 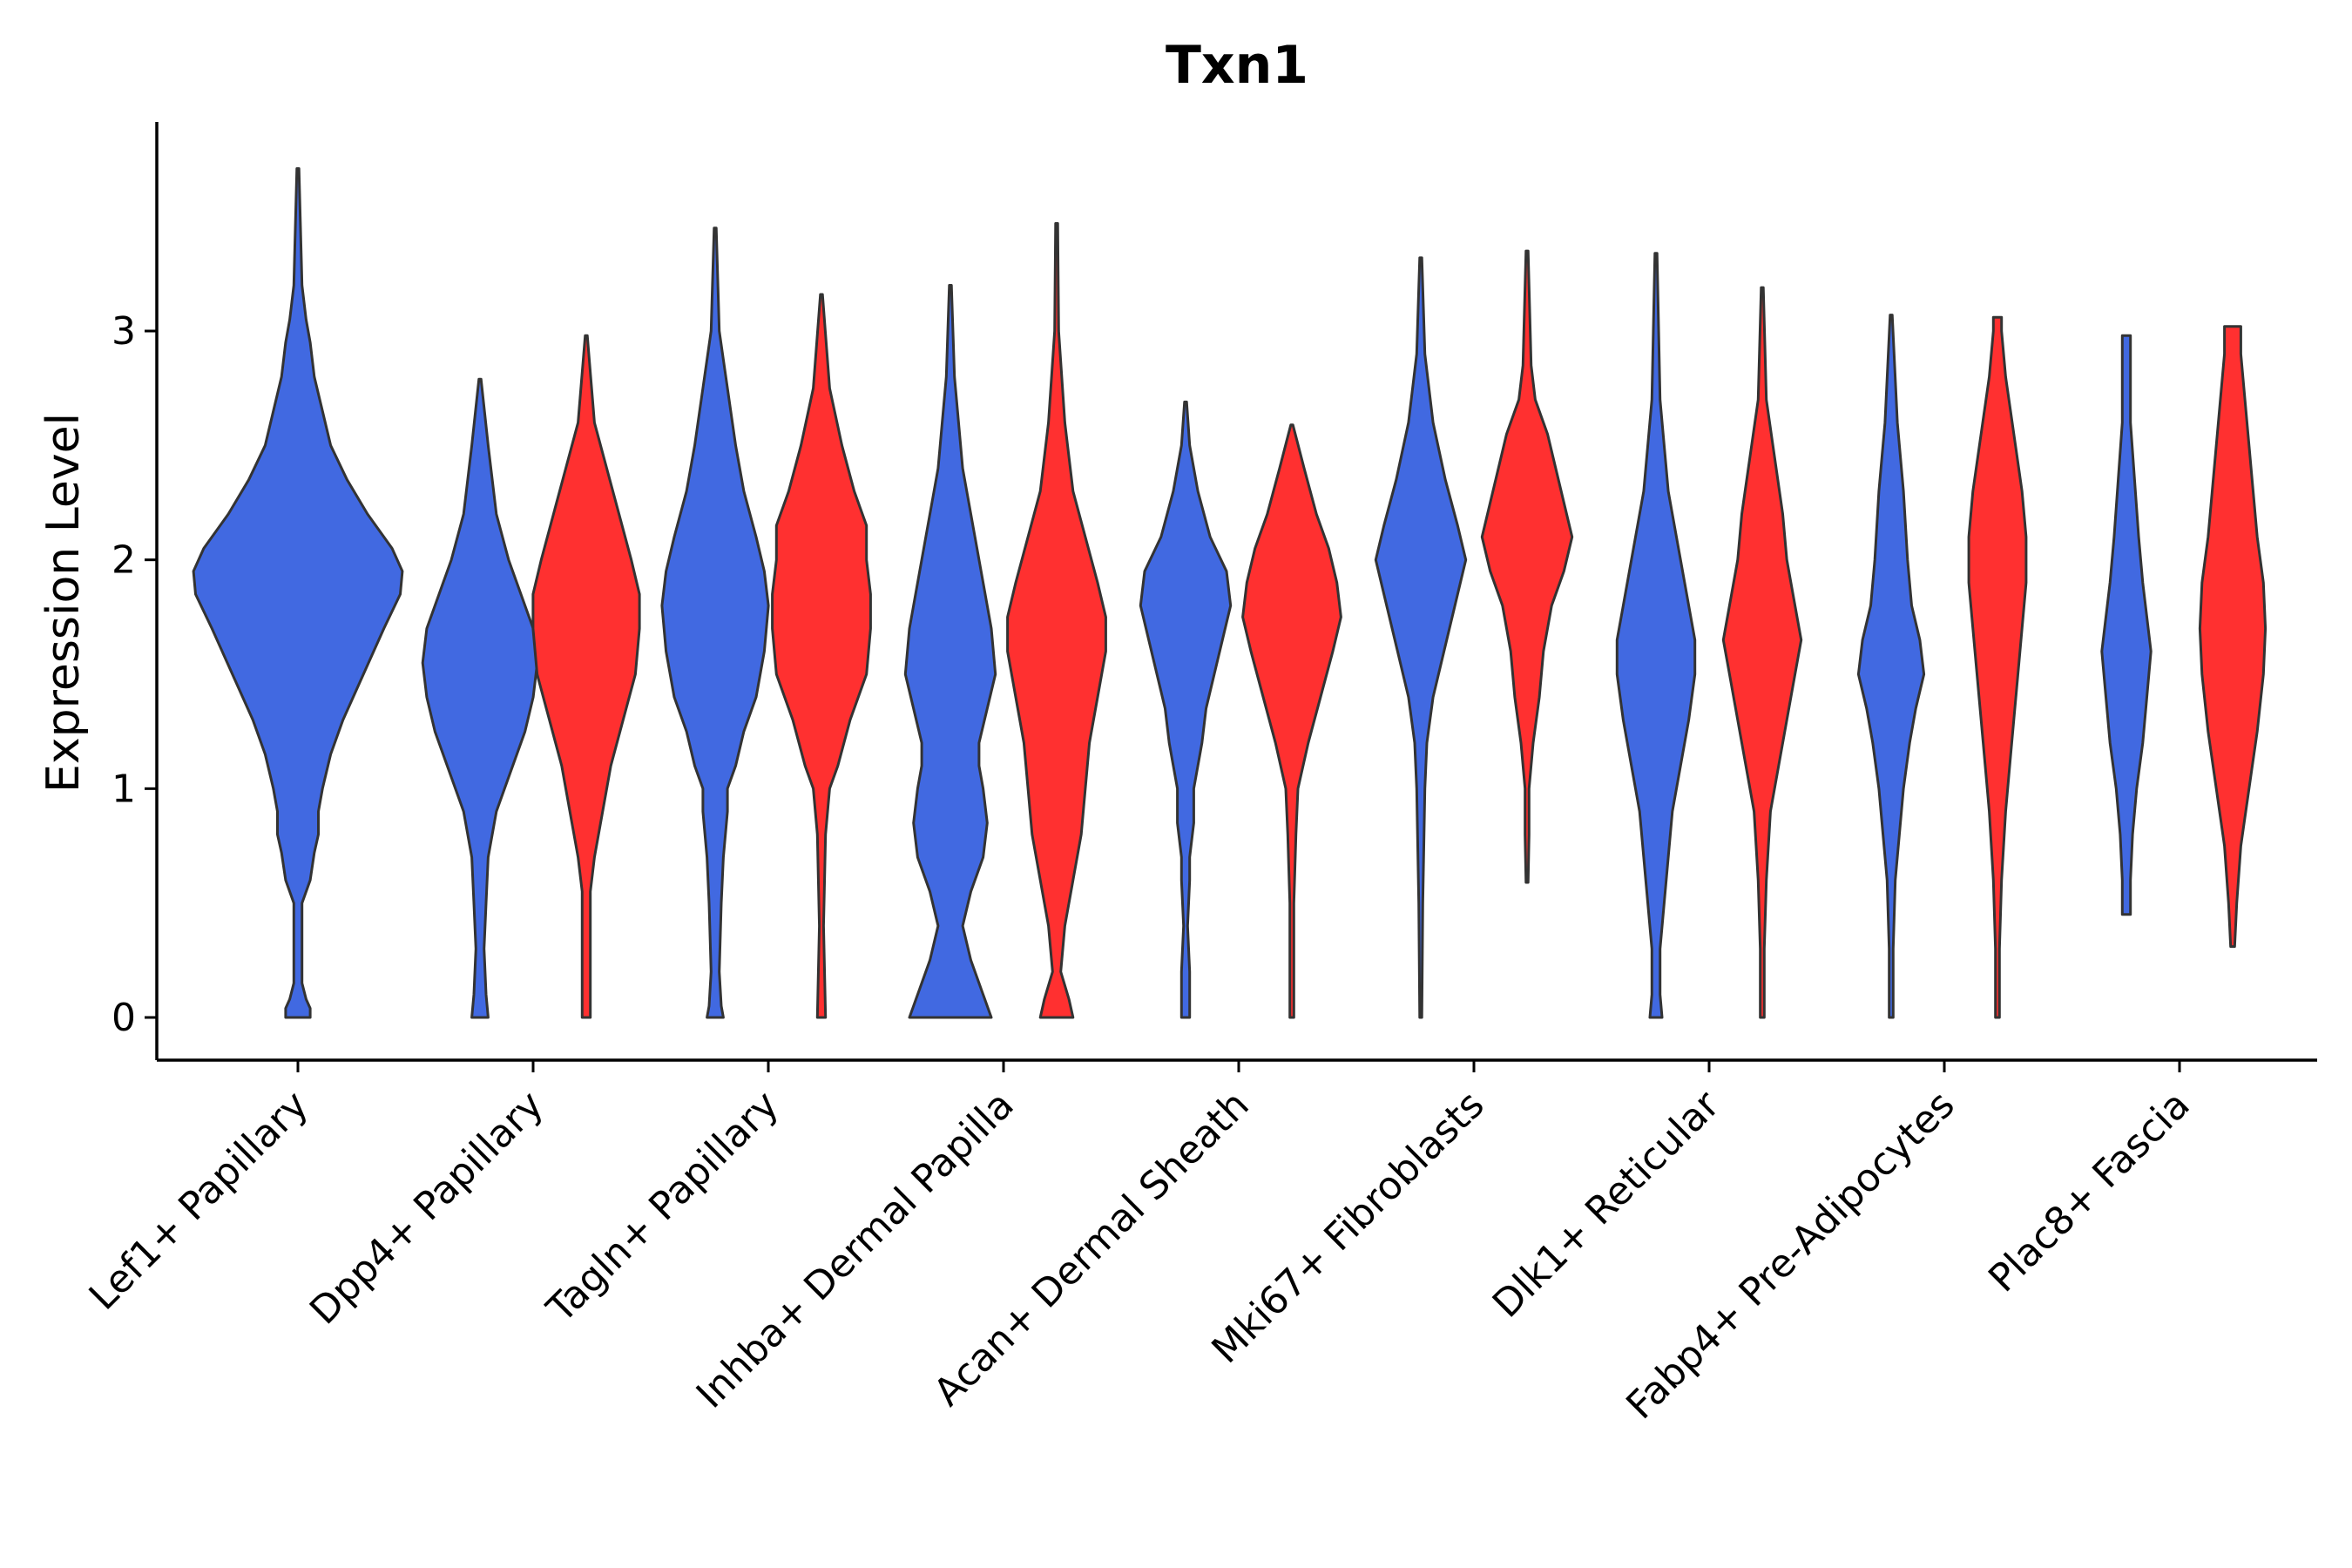 What do you see at coordinates (426, 1208) in the screenshot?
I see `x-tick-label: Dpp4+ Papillary` at bounding box center [426, 1208].